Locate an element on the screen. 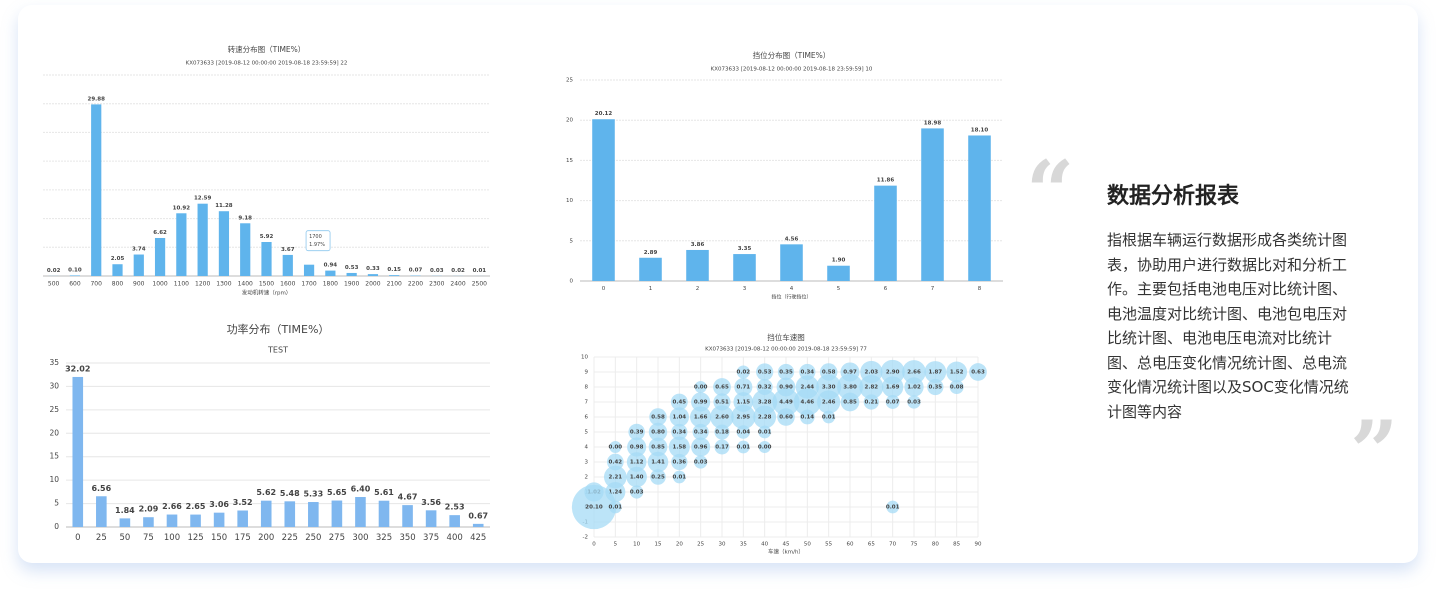 The width and height of the screenshot is (1437, 597). value-label: 5.62 is located at coordinates (266, 492).